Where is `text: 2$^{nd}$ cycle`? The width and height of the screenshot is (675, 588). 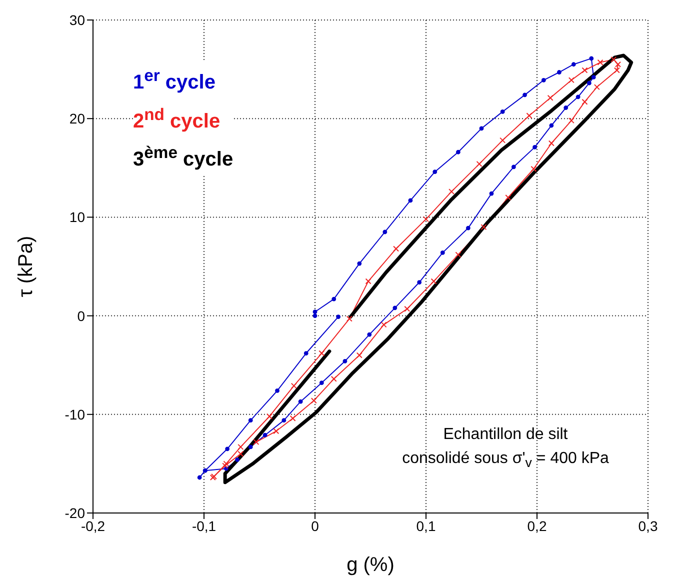 text: 2$^{nd}$ cycle is located at coordinates (183, 118).